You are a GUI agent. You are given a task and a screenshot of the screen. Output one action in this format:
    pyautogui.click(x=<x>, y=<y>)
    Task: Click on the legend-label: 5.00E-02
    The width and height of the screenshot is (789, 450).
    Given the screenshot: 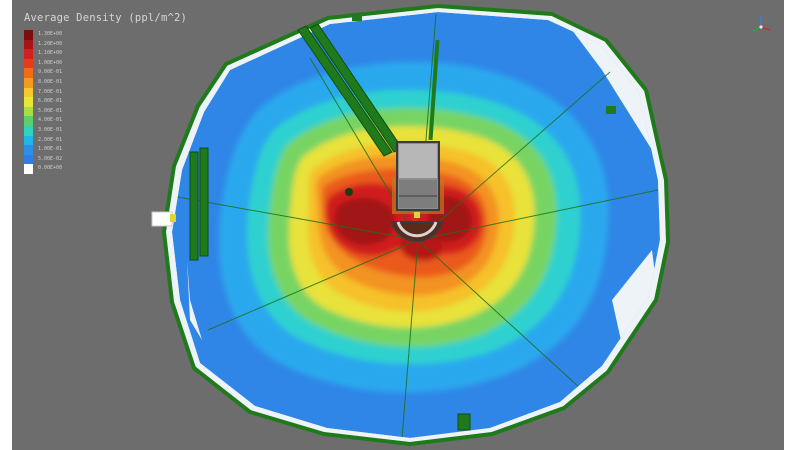 What is the action you would take?
    pyautogui.click(x=50, y=158)
    